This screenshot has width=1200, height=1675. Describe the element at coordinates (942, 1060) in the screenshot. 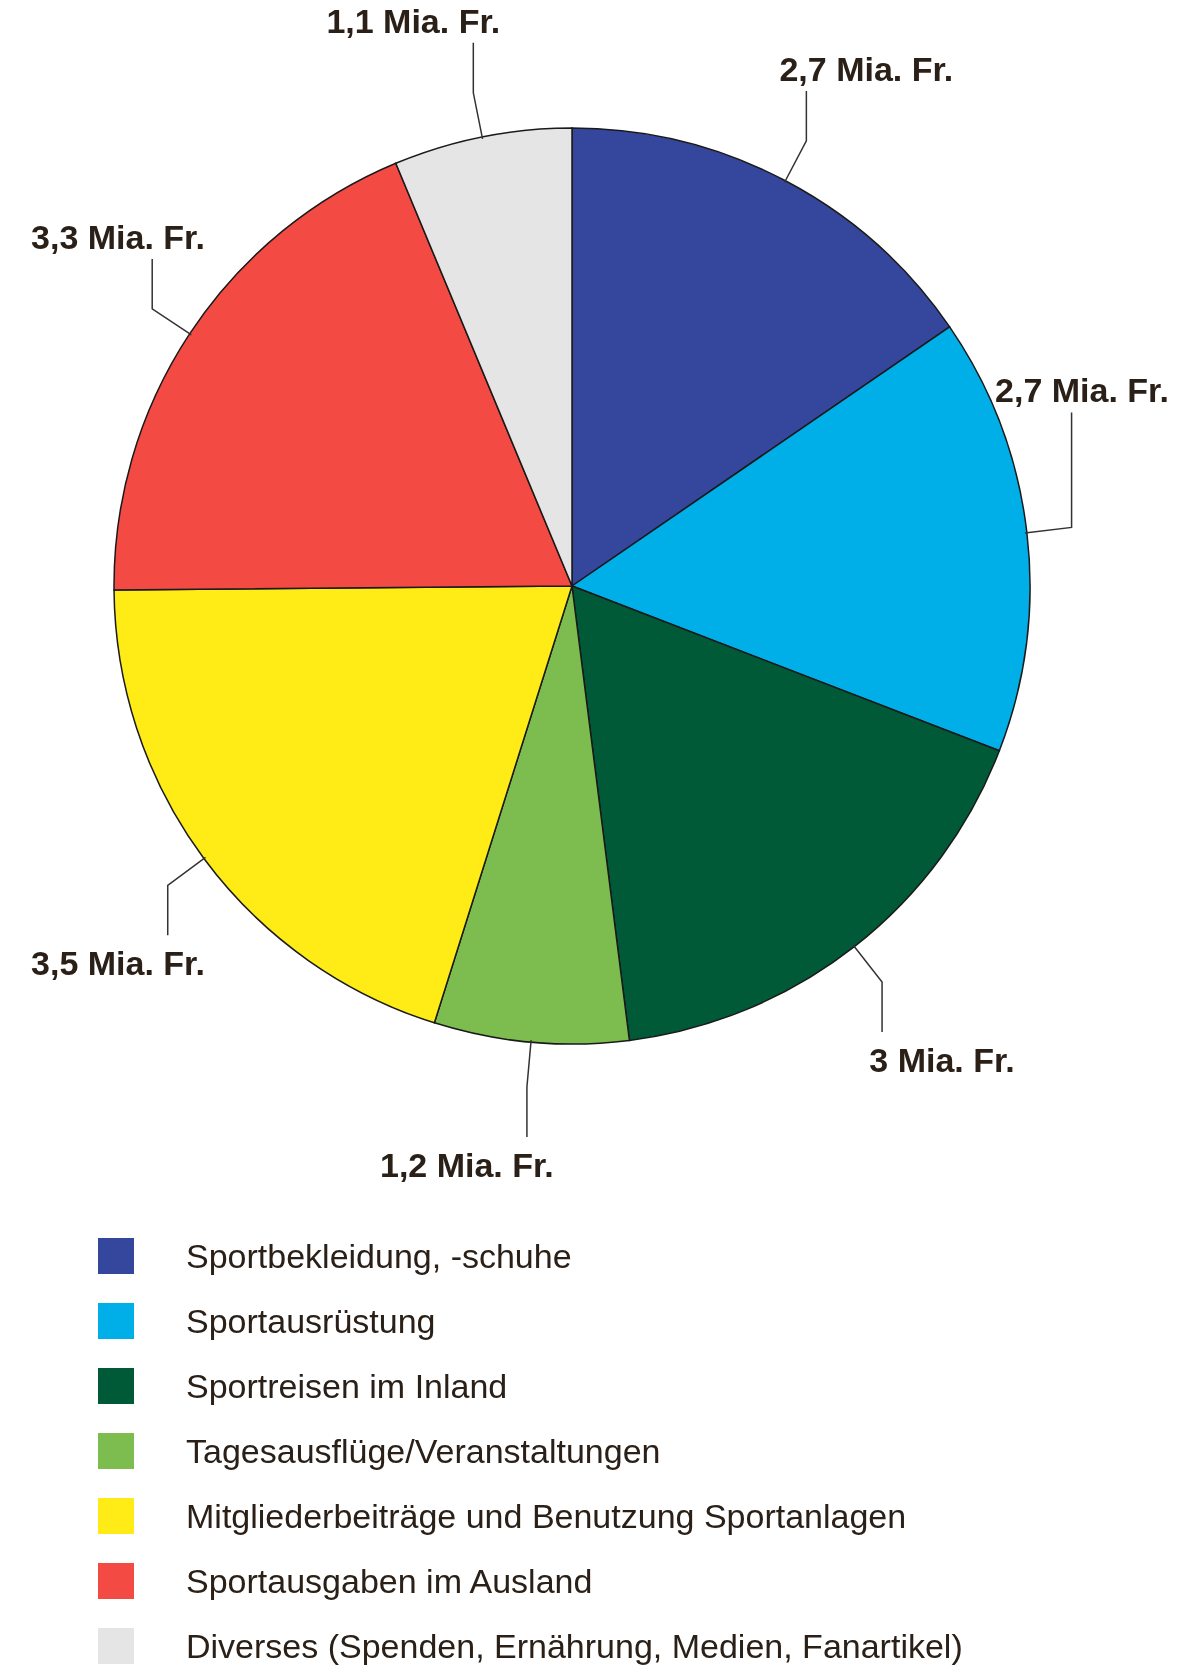

I see `data-label: 3 Mia. Fr.` at that location.